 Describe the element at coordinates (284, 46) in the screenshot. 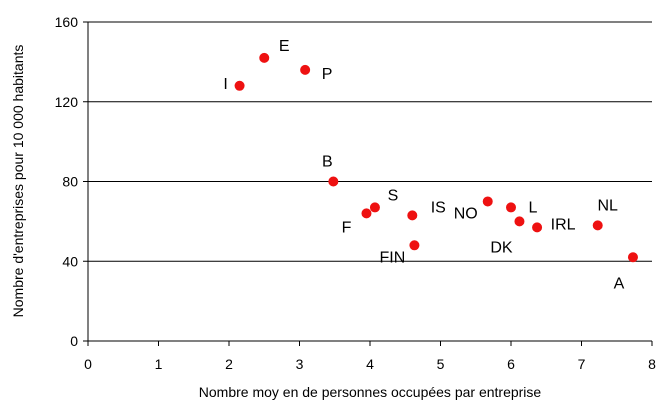

I see `data-label-e: E` at that location.